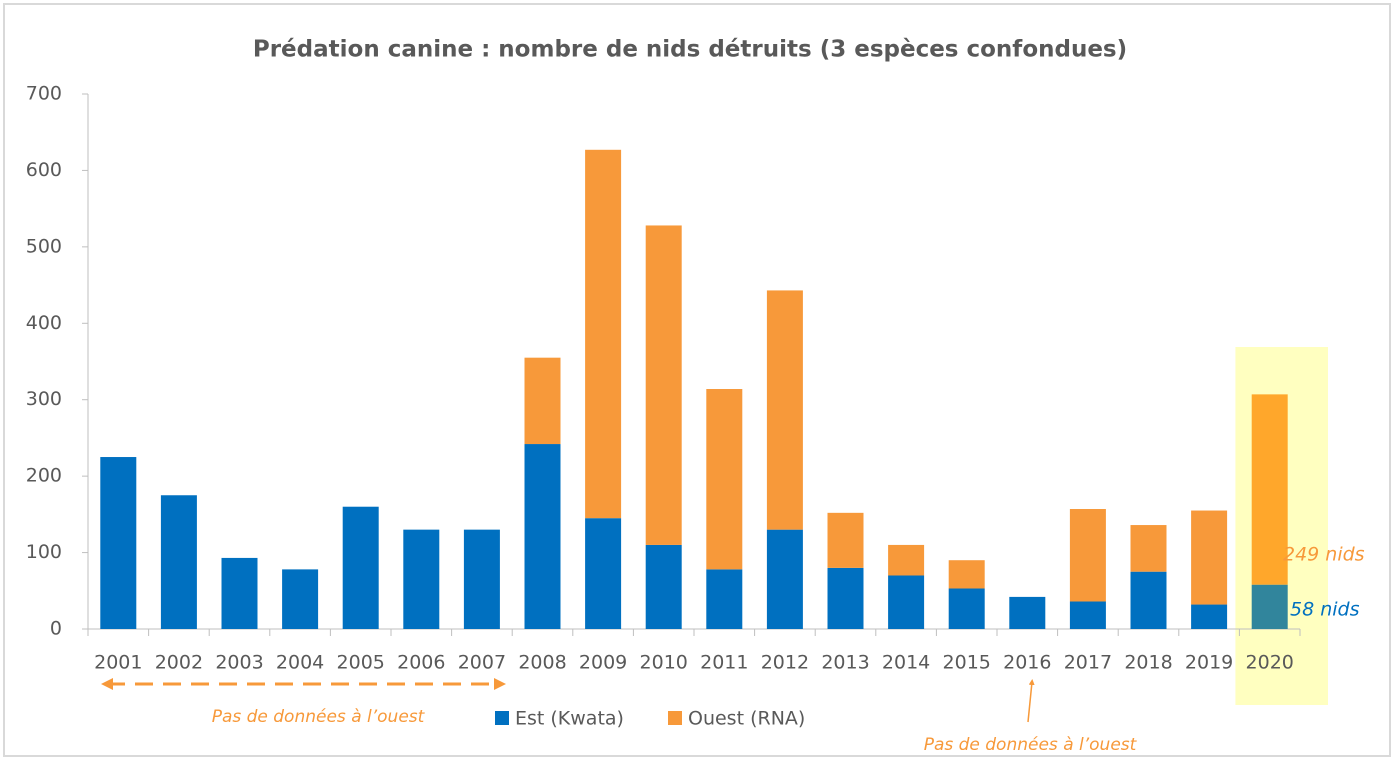 This screenshot has height=764, width=1395. What do you see at coordinates (482, 663) in the screenshot?
I see `x-tick-label: 2007` at bounding box center [482, 663].